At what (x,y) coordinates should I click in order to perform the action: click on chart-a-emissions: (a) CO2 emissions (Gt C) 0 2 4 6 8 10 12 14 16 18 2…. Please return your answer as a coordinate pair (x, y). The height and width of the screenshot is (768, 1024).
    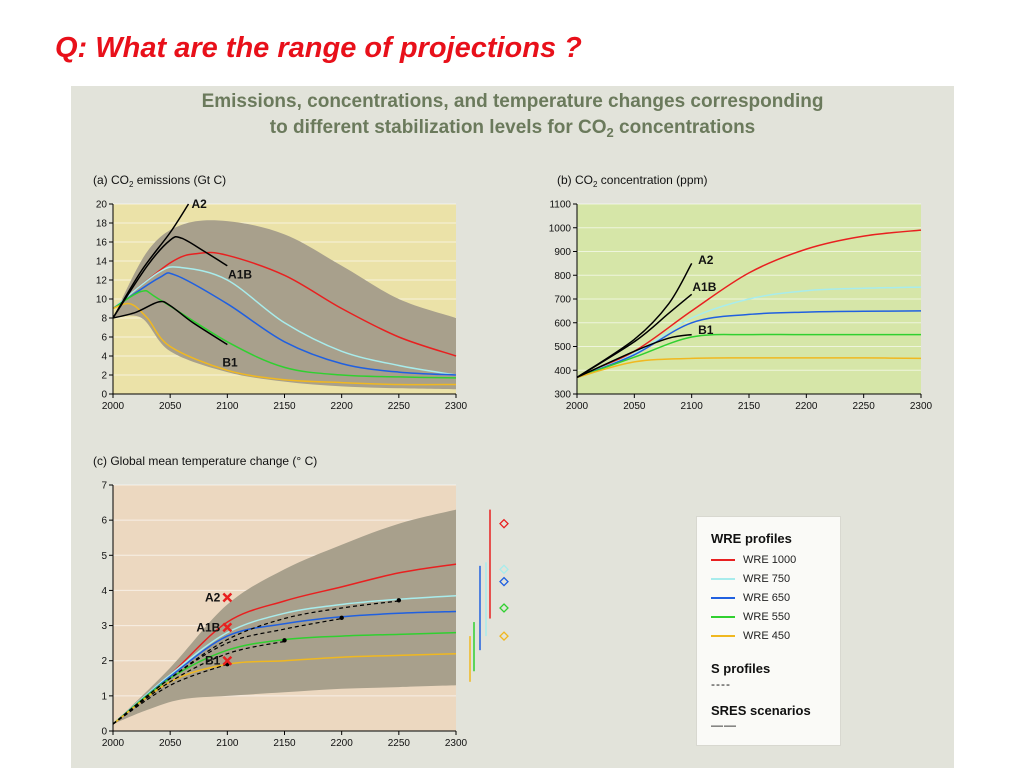
    Looking at the image, I should click on (280, 292).